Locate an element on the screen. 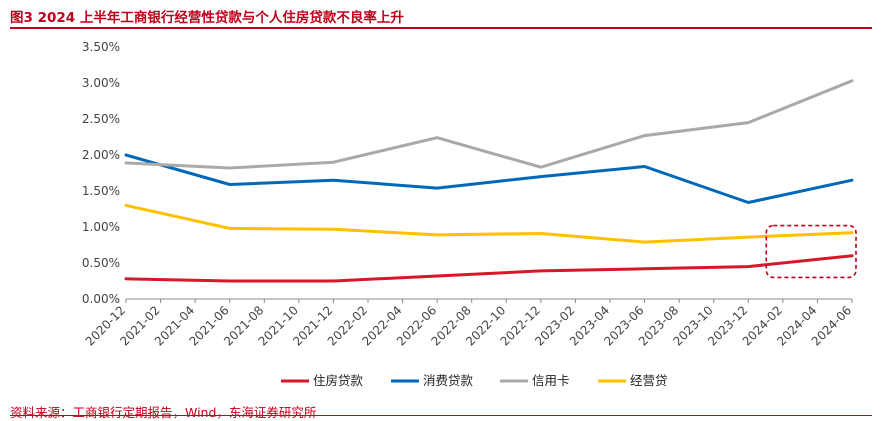 This screenshot has width=895, height=421. series-line-消费贷款 is located at coordinates (489, 179).